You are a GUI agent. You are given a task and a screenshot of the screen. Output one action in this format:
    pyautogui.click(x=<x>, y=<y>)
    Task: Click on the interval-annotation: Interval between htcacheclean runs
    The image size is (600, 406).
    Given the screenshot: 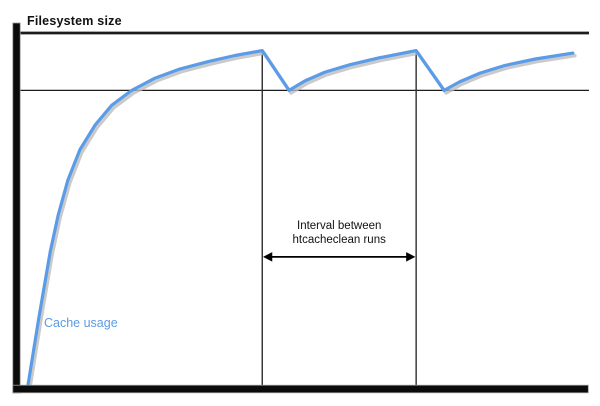 What is the action you would take?
    pyautogui.click(x=339, y=233)
    